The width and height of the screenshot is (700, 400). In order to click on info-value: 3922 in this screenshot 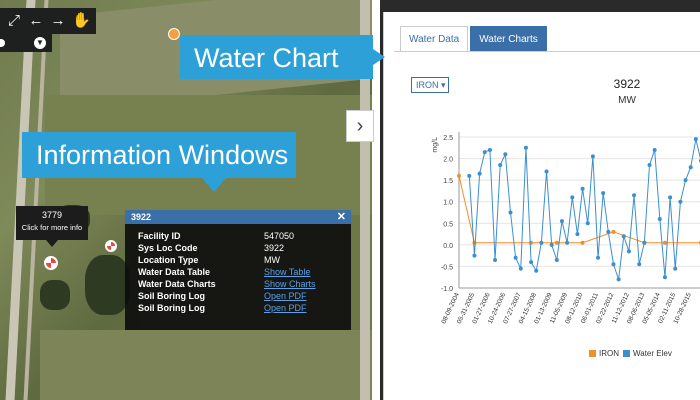, I will do `click(274, 248)`.